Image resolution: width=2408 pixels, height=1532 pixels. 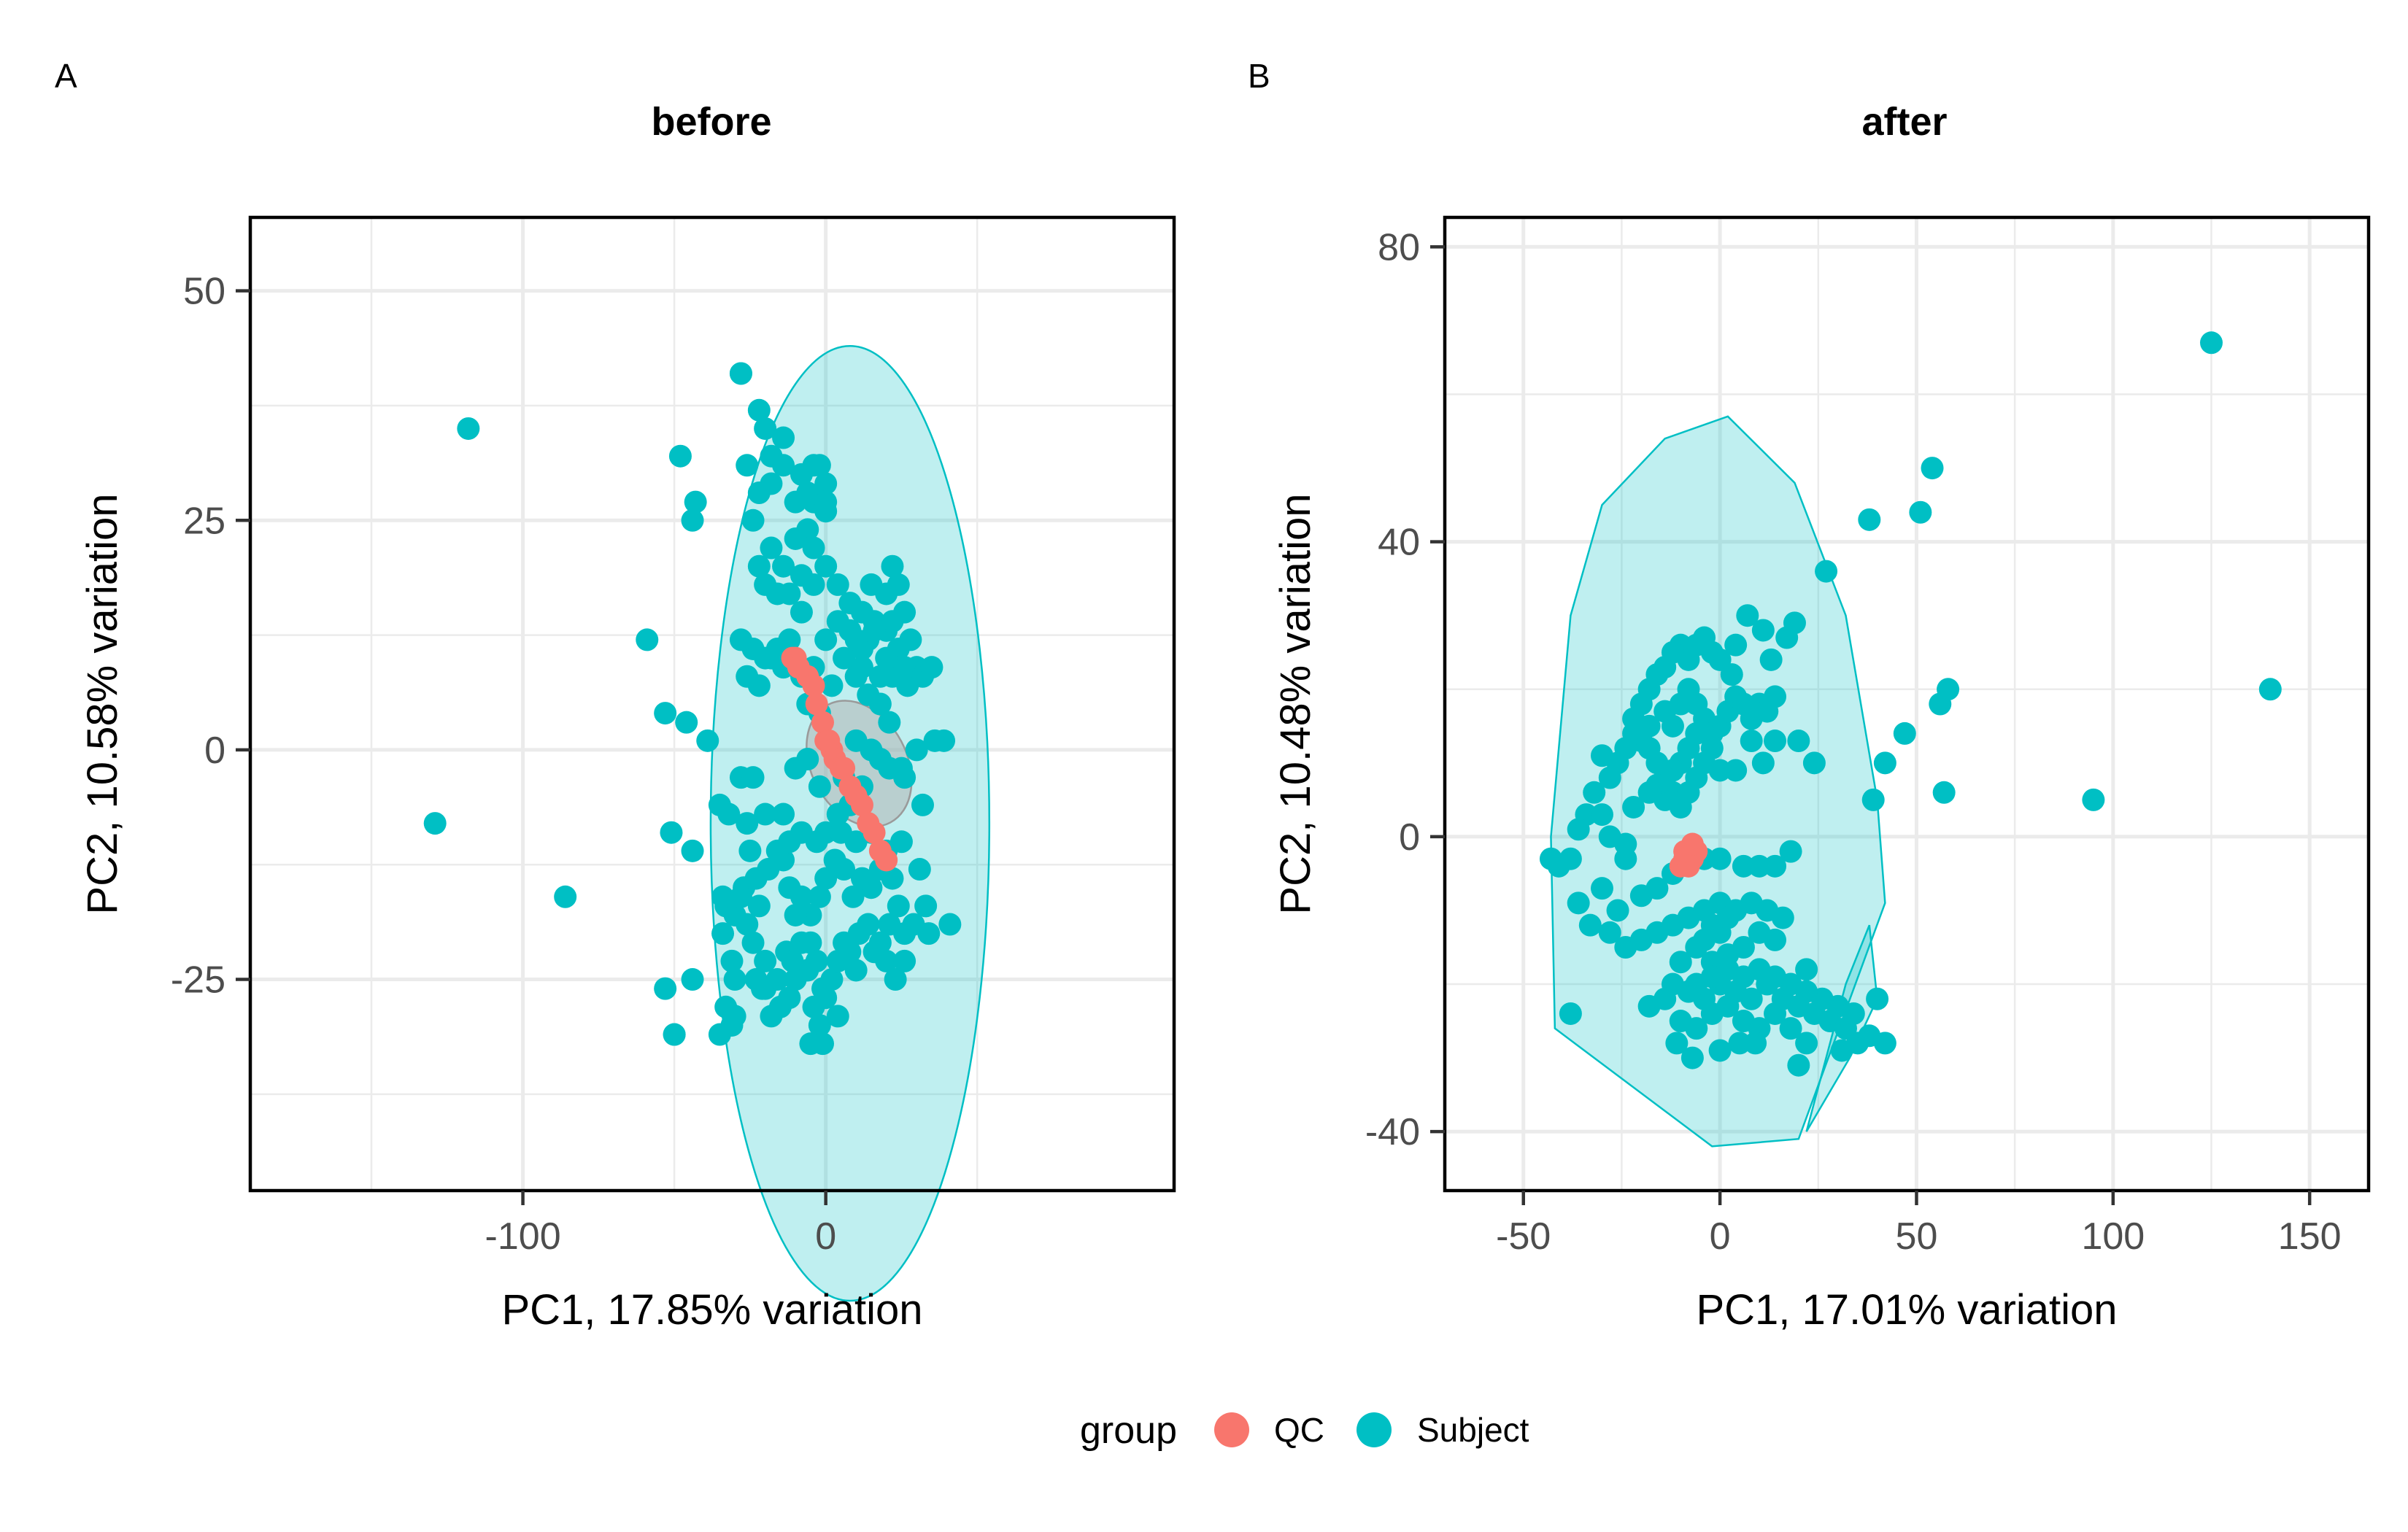 I want to click on y-tick-label: 80, so click(x=1399, y=247).